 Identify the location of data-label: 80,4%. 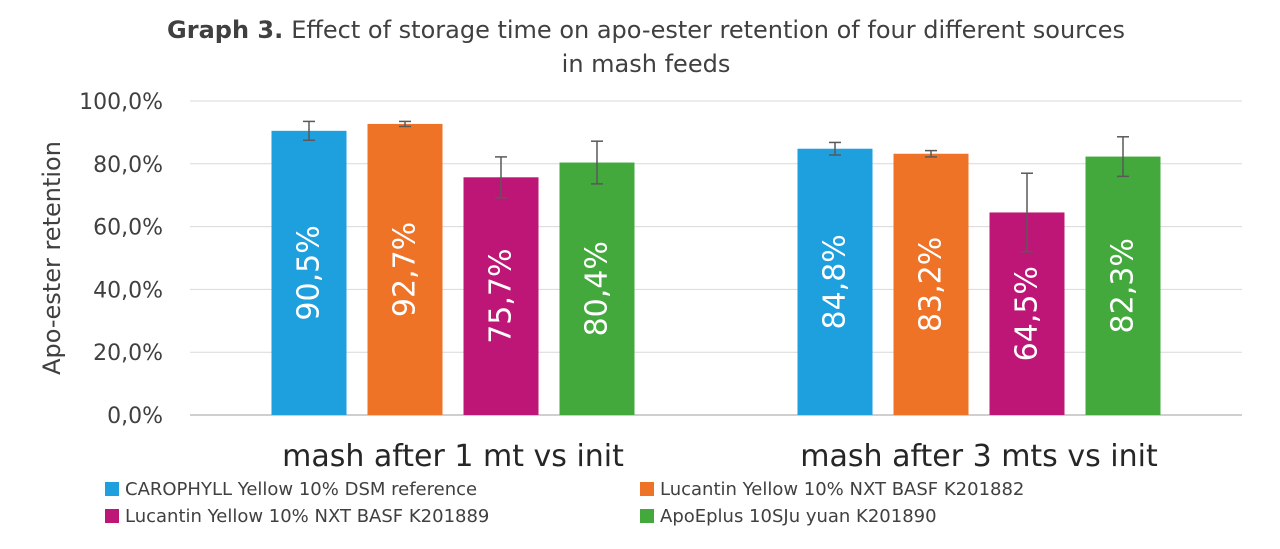
(597, 288).